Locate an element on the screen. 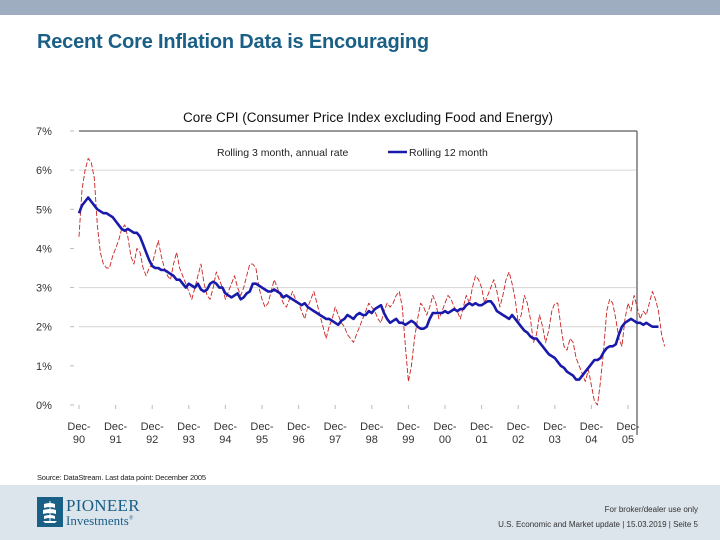  registered-mark: ® is located at coordinates (131, 518).